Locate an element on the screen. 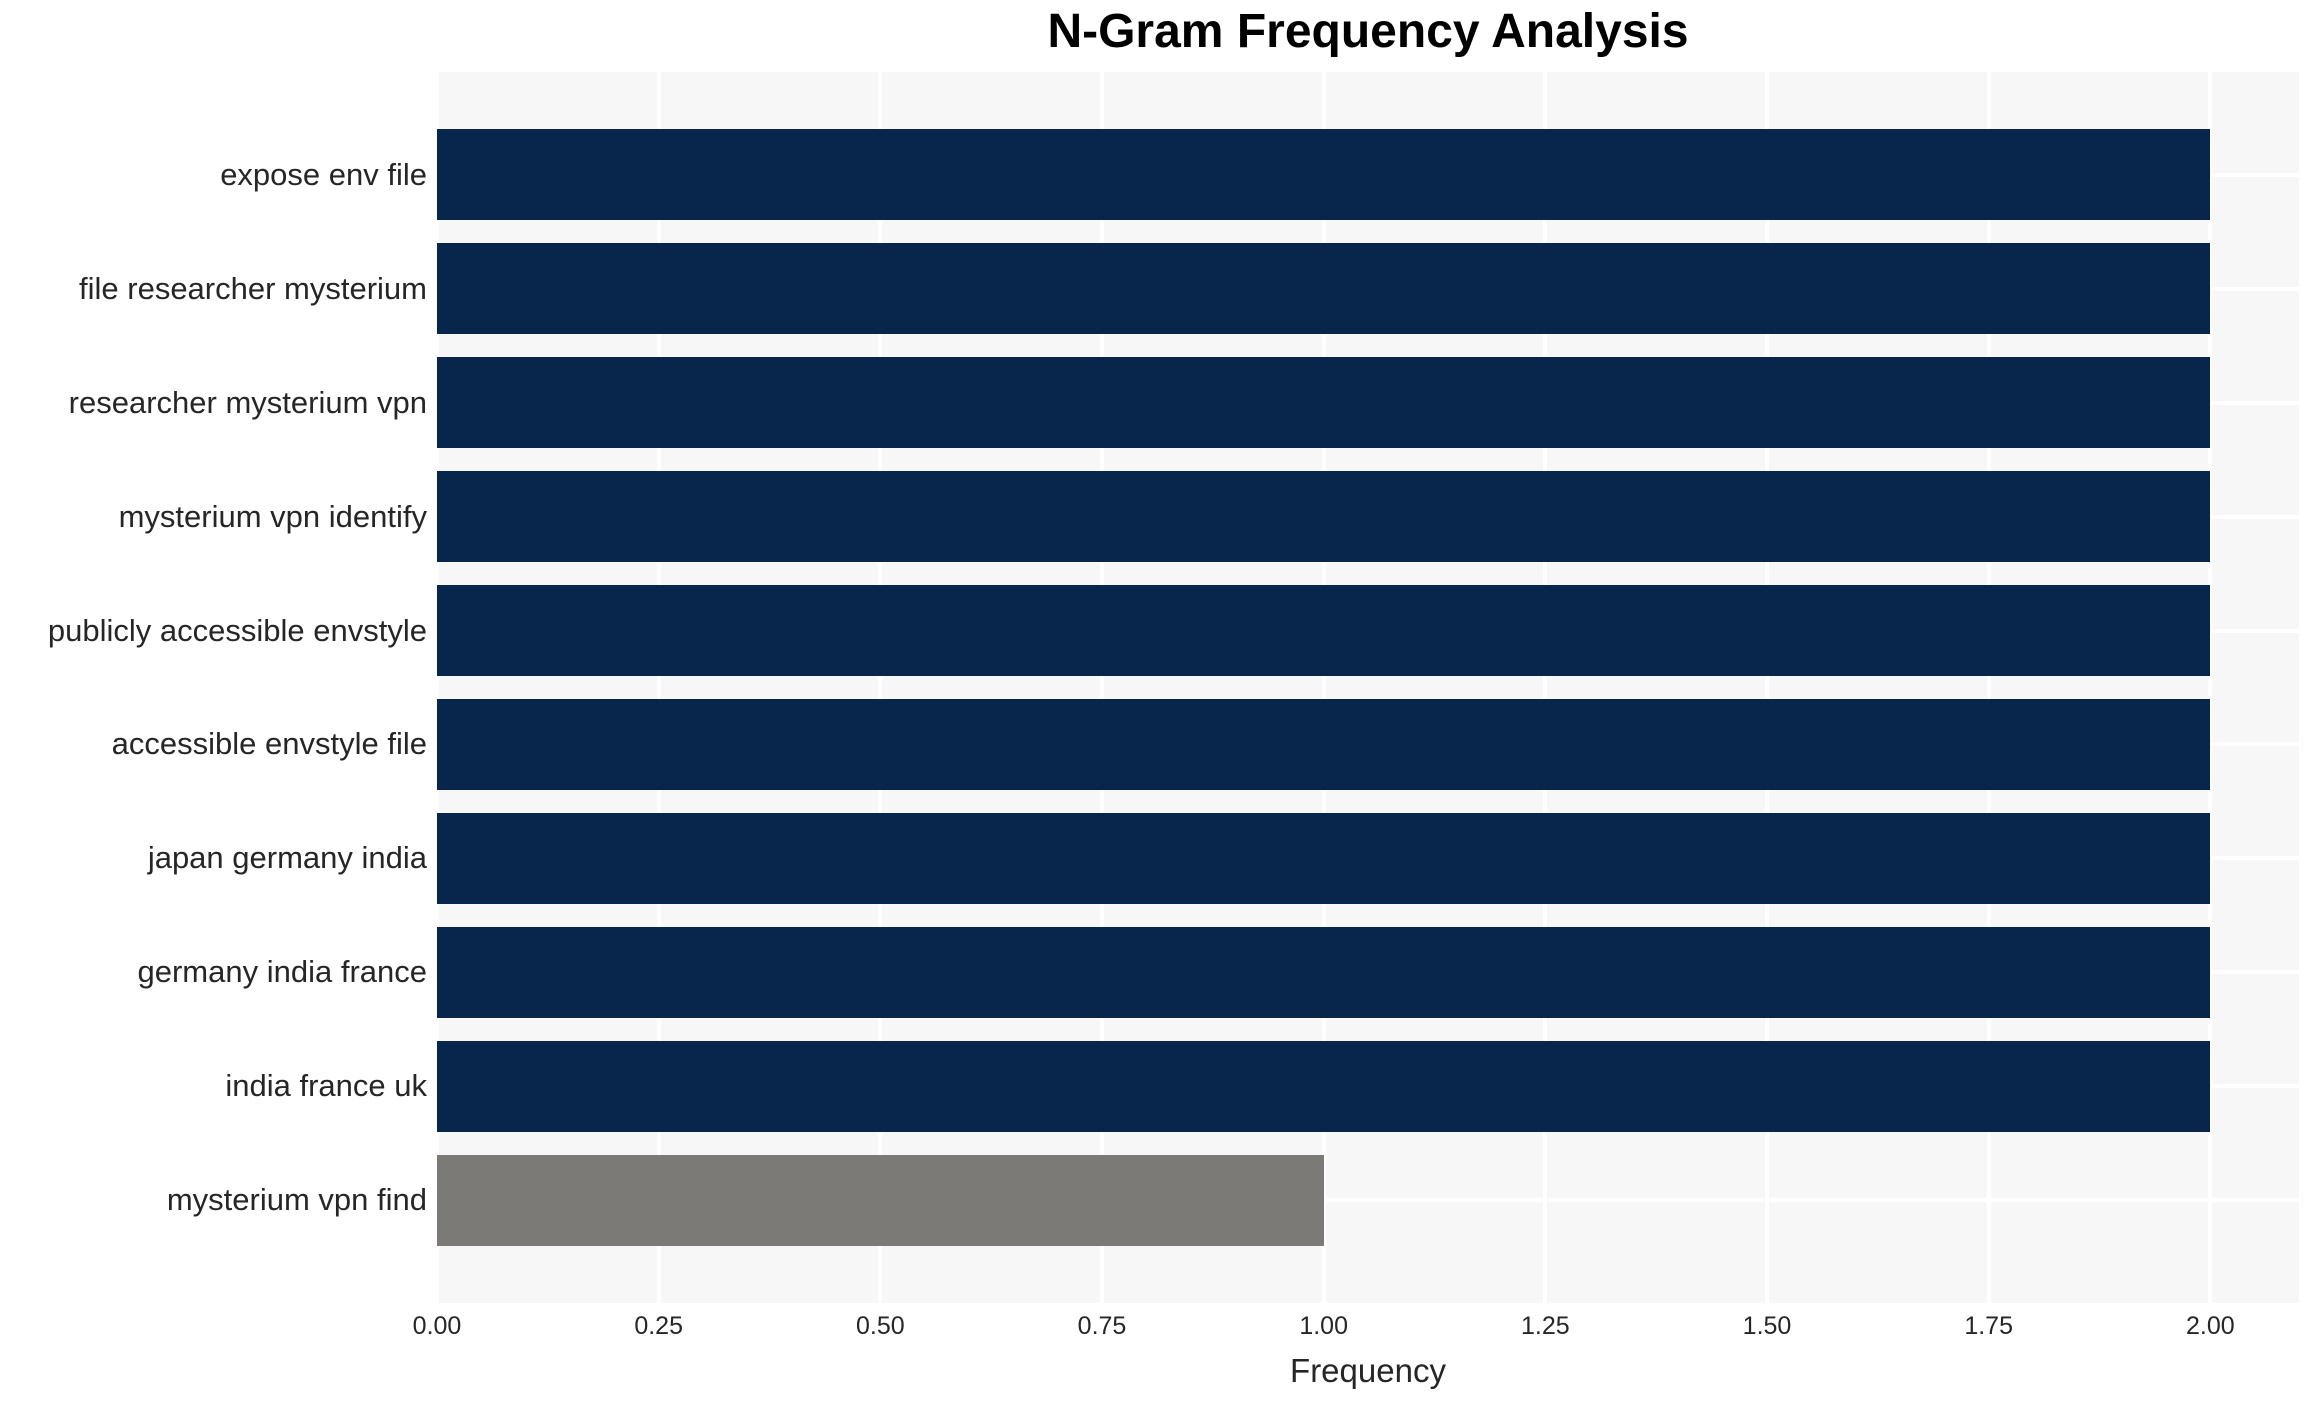 The width and height of the screenshot is (2317, 1402). y-tick-label: researcher mysterium vpn is located at coordinates (247, 402).